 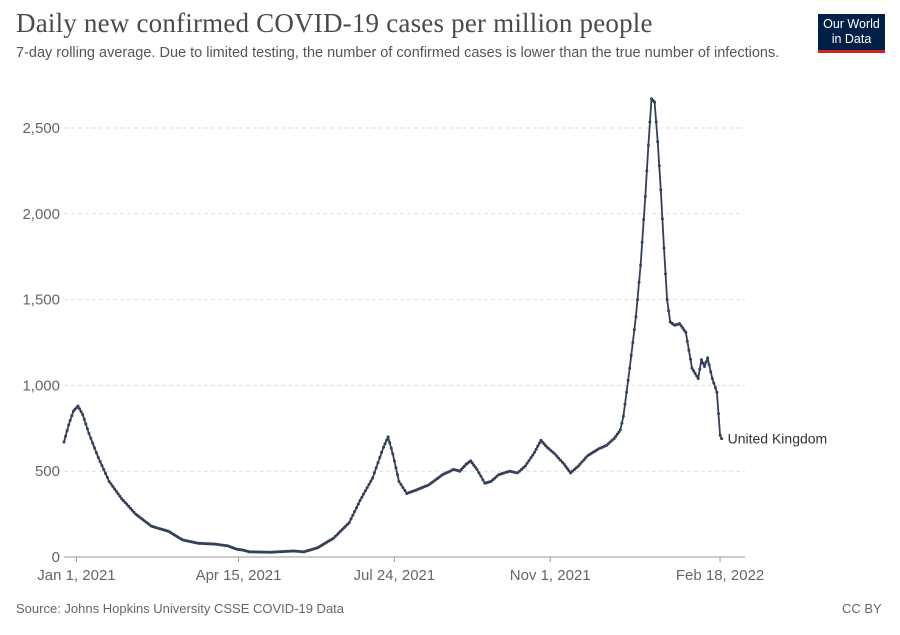 I want to click on y-tick-label: 1,500, so click(x=41, y=300).